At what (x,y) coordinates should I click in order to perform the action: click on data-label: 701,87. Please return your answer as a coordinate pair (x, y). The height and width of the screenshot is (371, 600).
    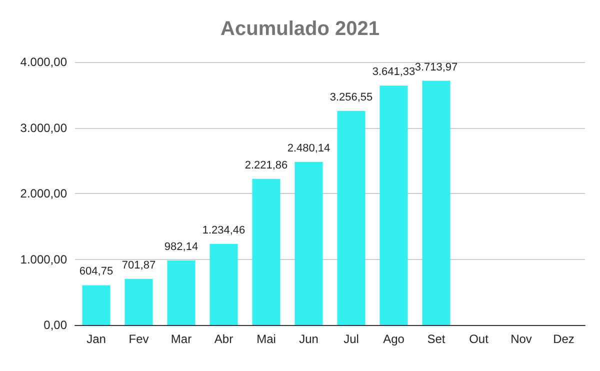
    Looking at the image, I should click on (139, 265).